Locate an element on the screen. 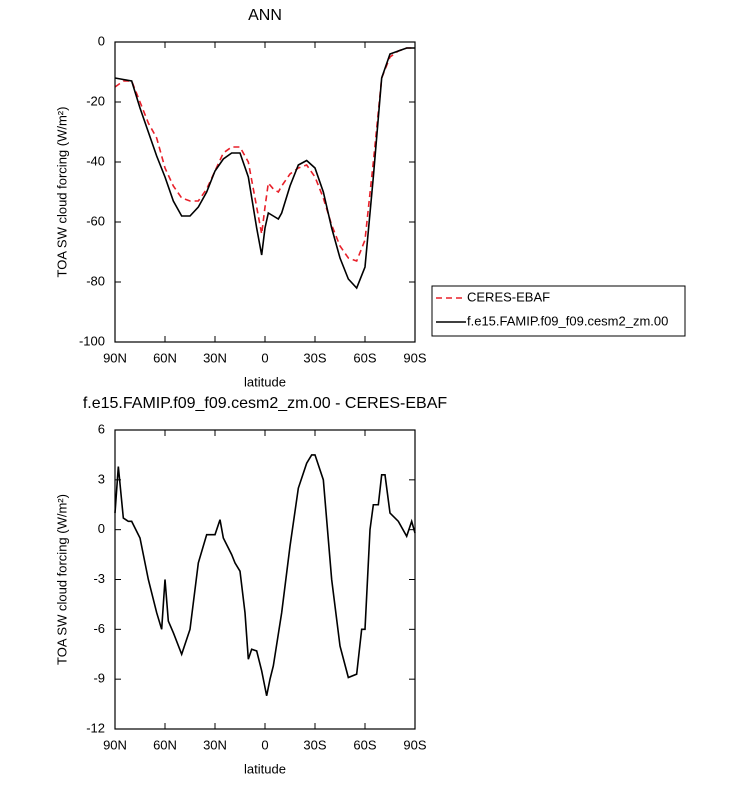 The width and height of the screenshot is (733, 788). y-tick-label: -6 is located at coordinates (99, 628).